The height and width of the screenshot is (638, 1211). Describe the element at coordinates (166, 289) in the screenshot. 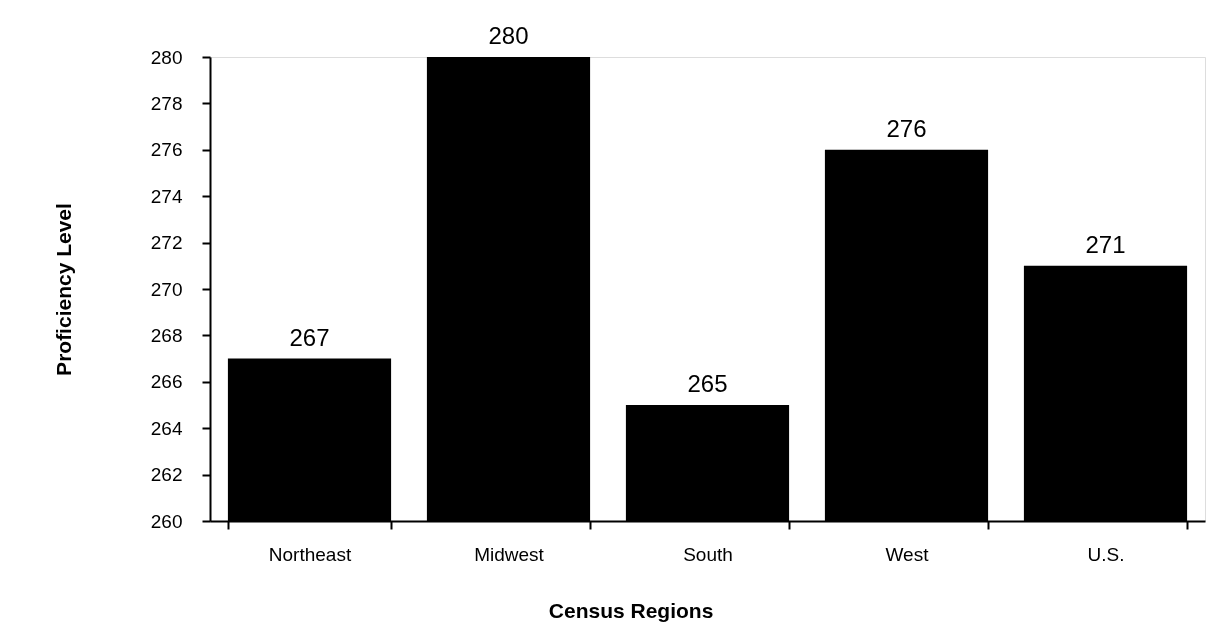

I see `y-tick-label: 270` at that location.